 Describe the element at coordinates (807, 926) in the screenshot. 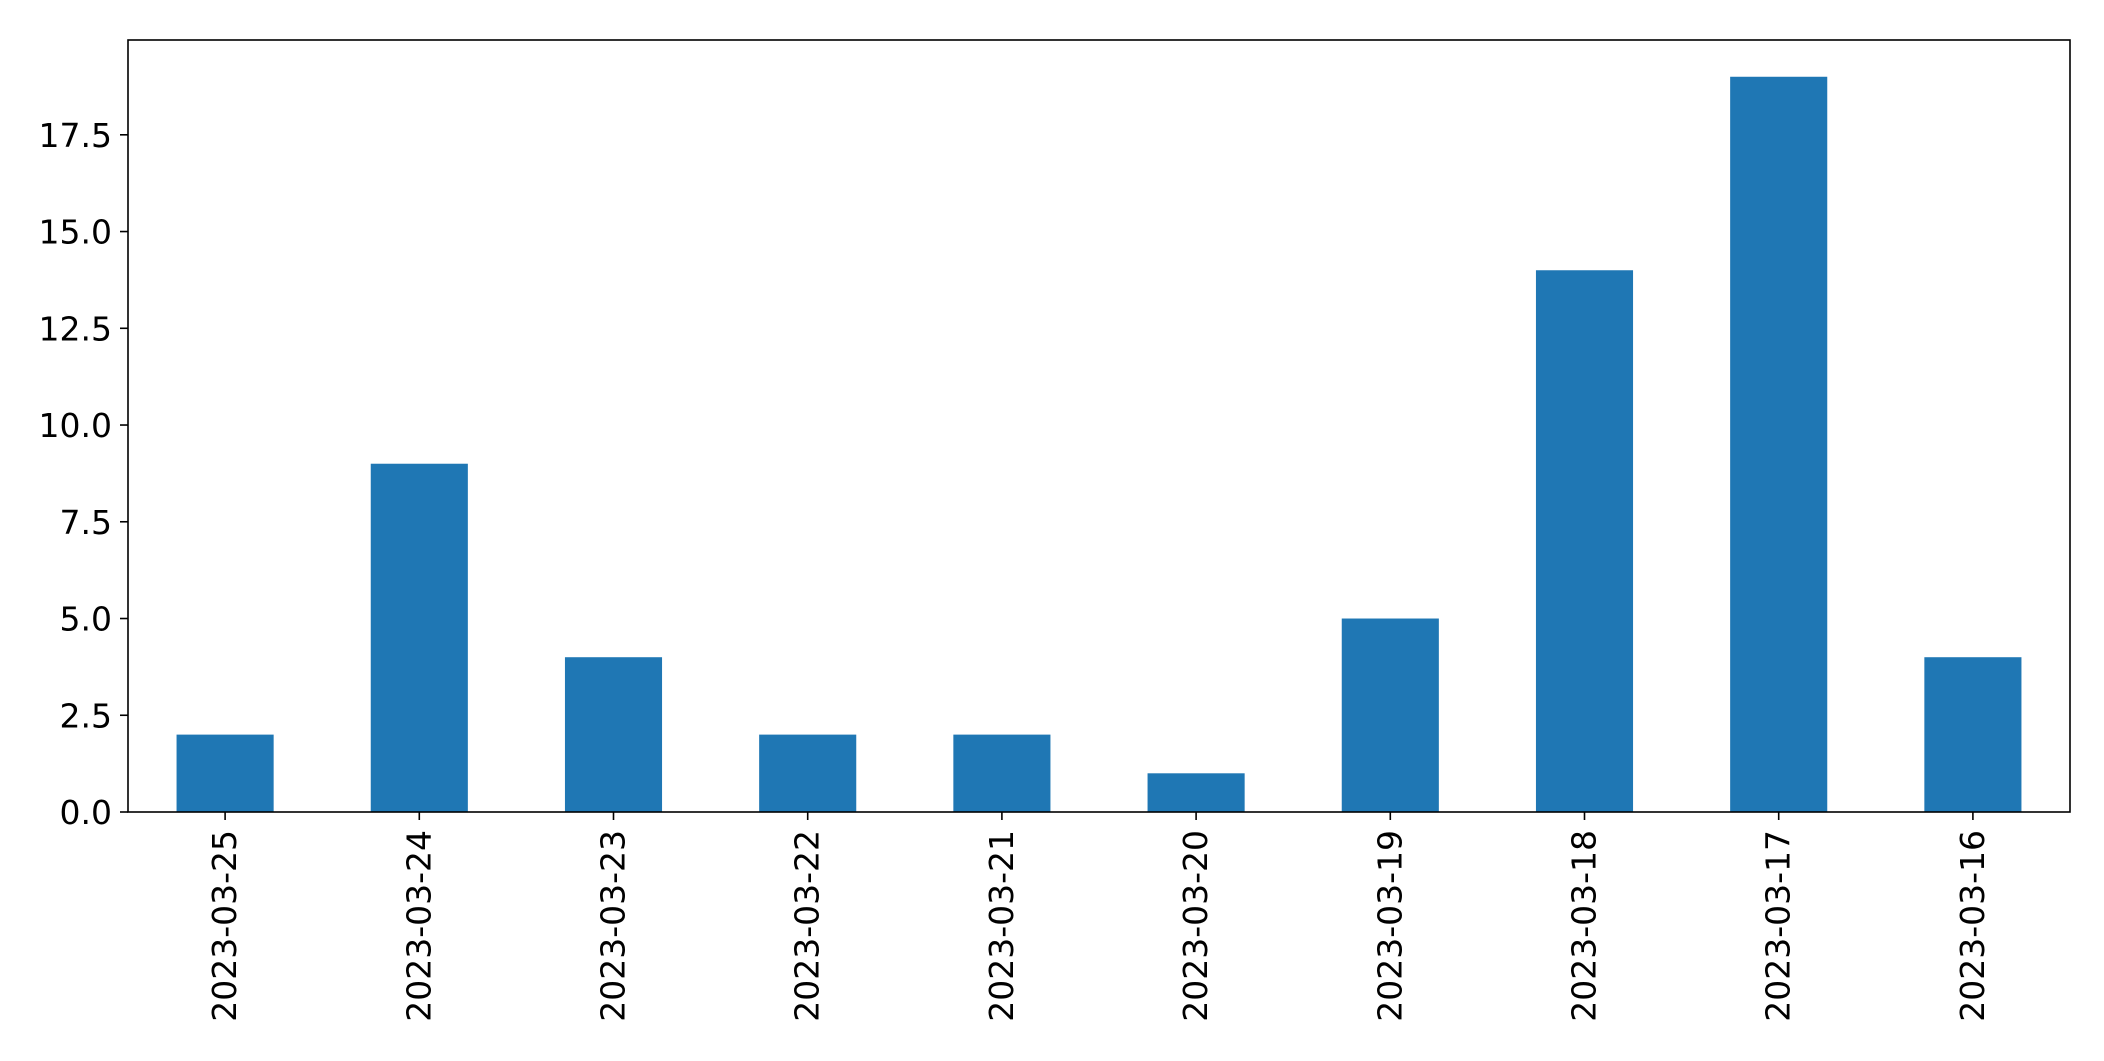

I see `x-tick-label: 2023-03-22` at that location.